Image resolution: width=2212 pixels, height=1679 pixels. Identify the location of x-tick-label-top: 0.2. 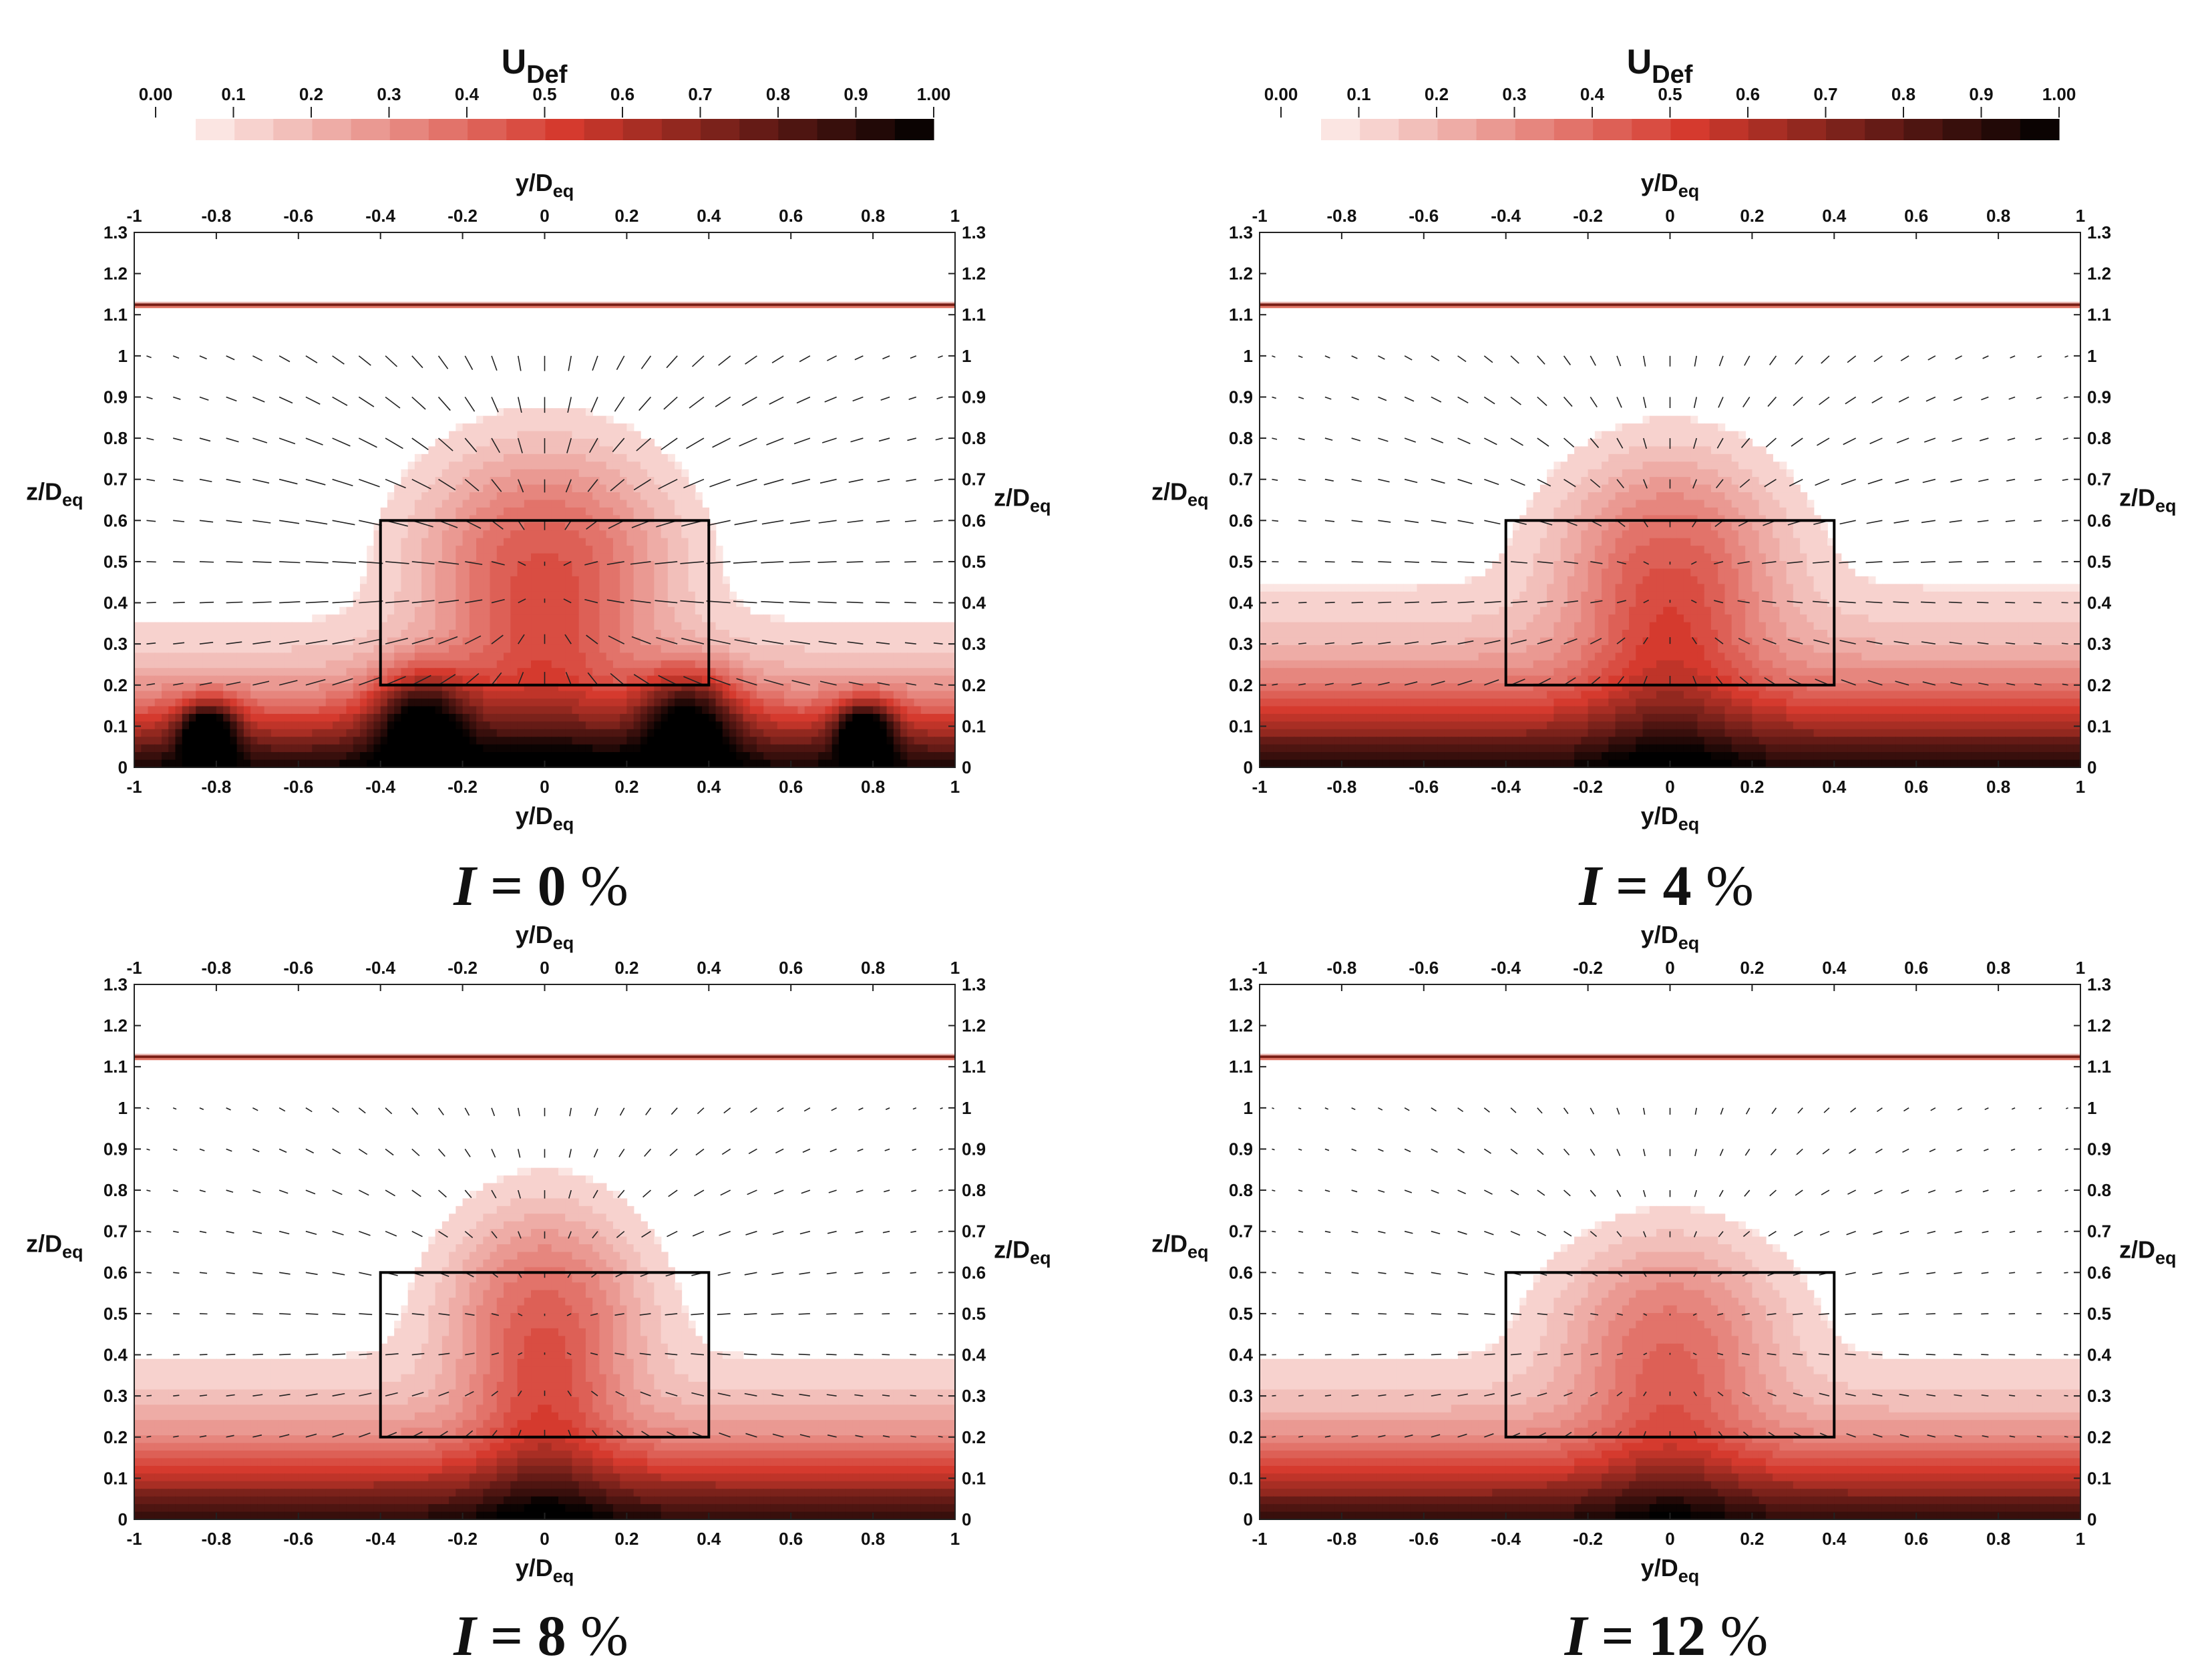
(626, 216).